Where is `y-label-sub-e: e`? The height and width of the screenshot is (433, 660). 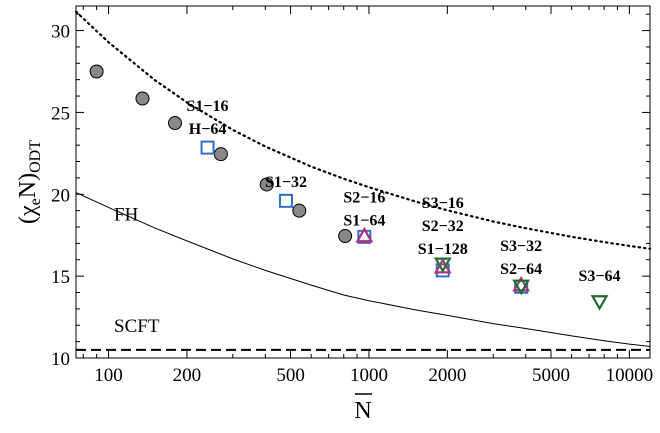
y-label-sub-e: e is located at coordinates (35, 201).